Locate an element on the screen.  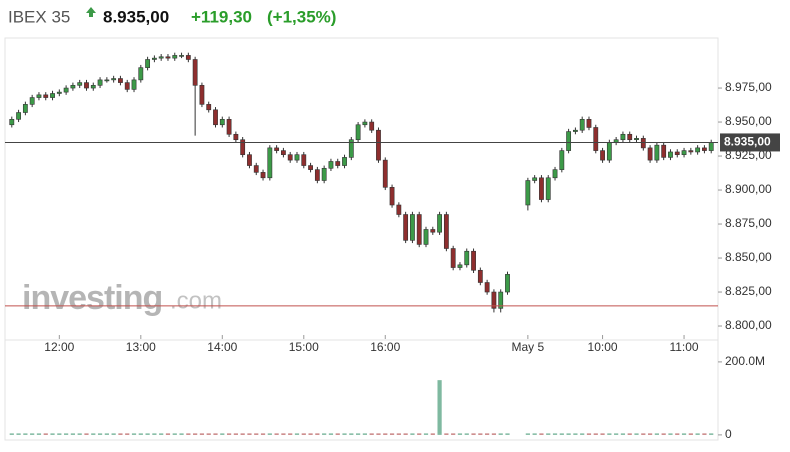
y-tick-label: 8.950,00 is located at coordinates (748, 121).